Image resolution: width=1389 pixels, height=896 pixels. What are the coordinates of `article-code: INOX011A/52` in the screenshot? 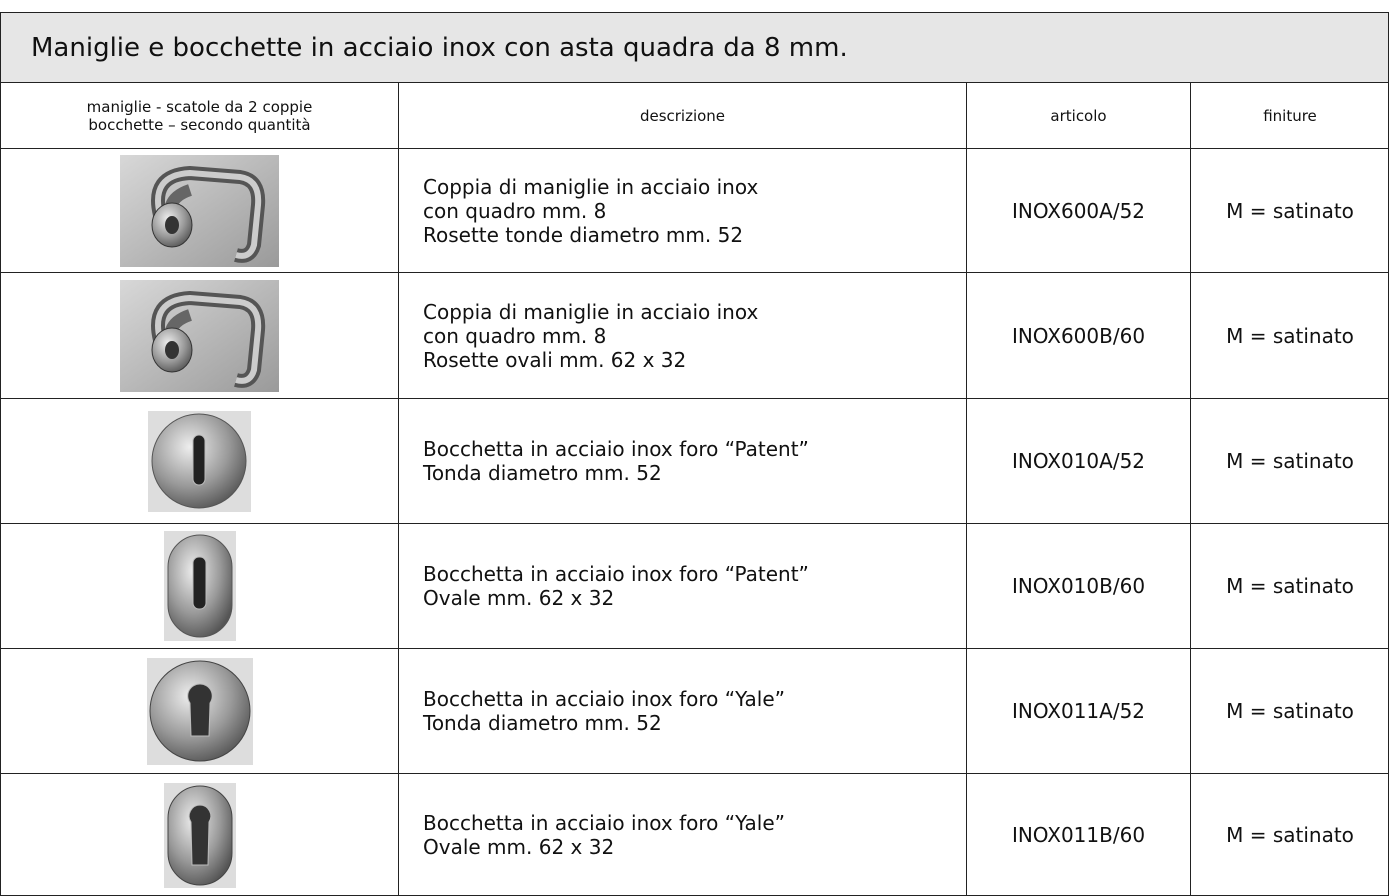 It's located at (1078, 710).